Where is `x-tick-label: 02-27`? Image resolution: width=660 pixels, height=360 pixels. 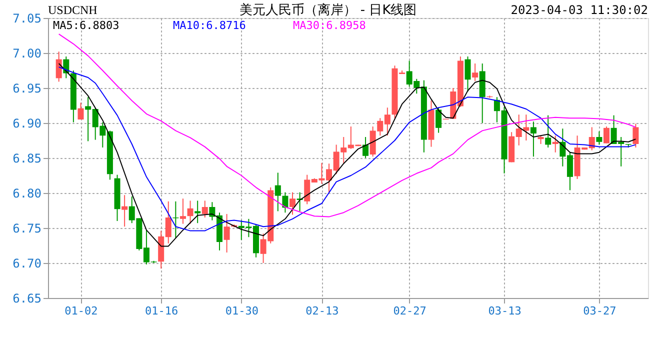 x-tick-label: 02-27 is located at coordinates (409, 311).